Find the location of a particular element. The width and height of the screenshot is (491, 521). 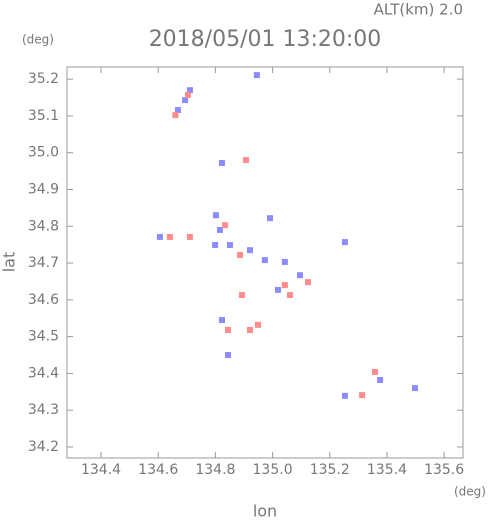

y-tick-label: 34.6 is located at coordinates (43, 300).